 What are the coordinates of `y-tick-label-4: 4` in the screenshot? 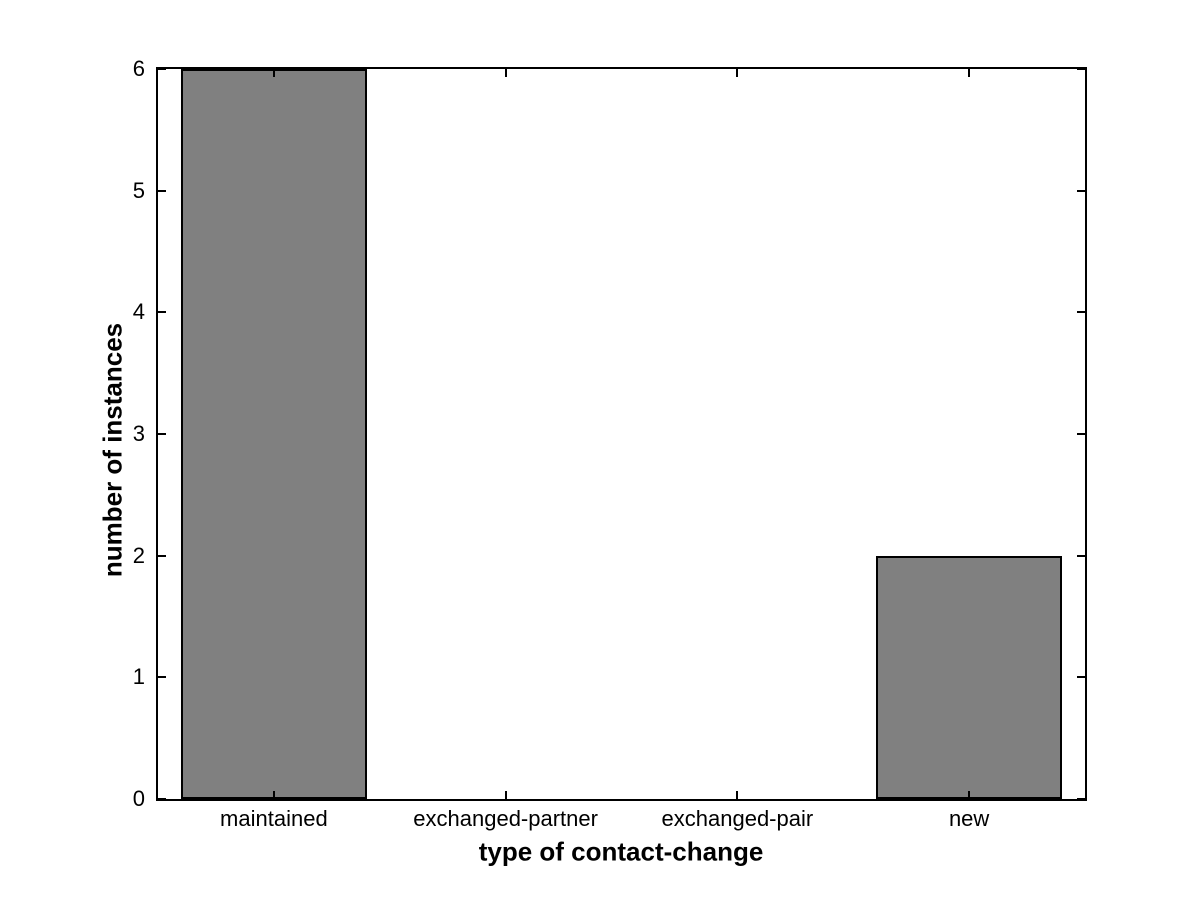 It's located at (138, 312).